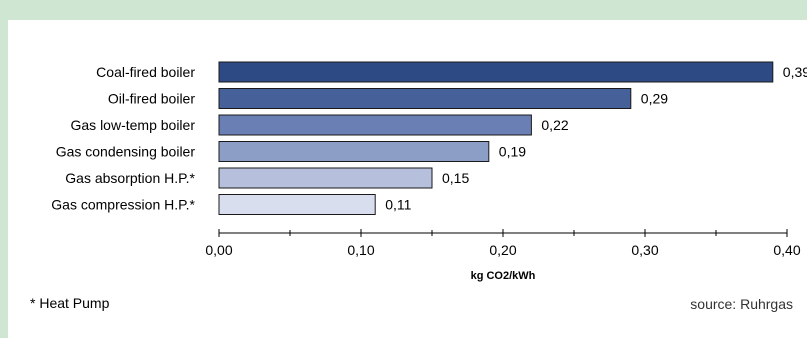 This screenshot has height=338, width=807. Describe the element at coordinates (218, 250) in the screenshot. I see `x-tick-label: 0,00` at that location.